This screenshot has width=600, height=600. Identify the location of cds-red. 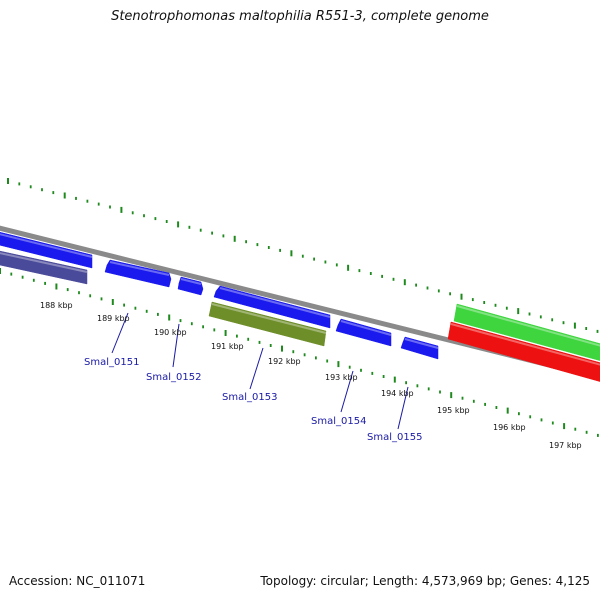
(523, 351).